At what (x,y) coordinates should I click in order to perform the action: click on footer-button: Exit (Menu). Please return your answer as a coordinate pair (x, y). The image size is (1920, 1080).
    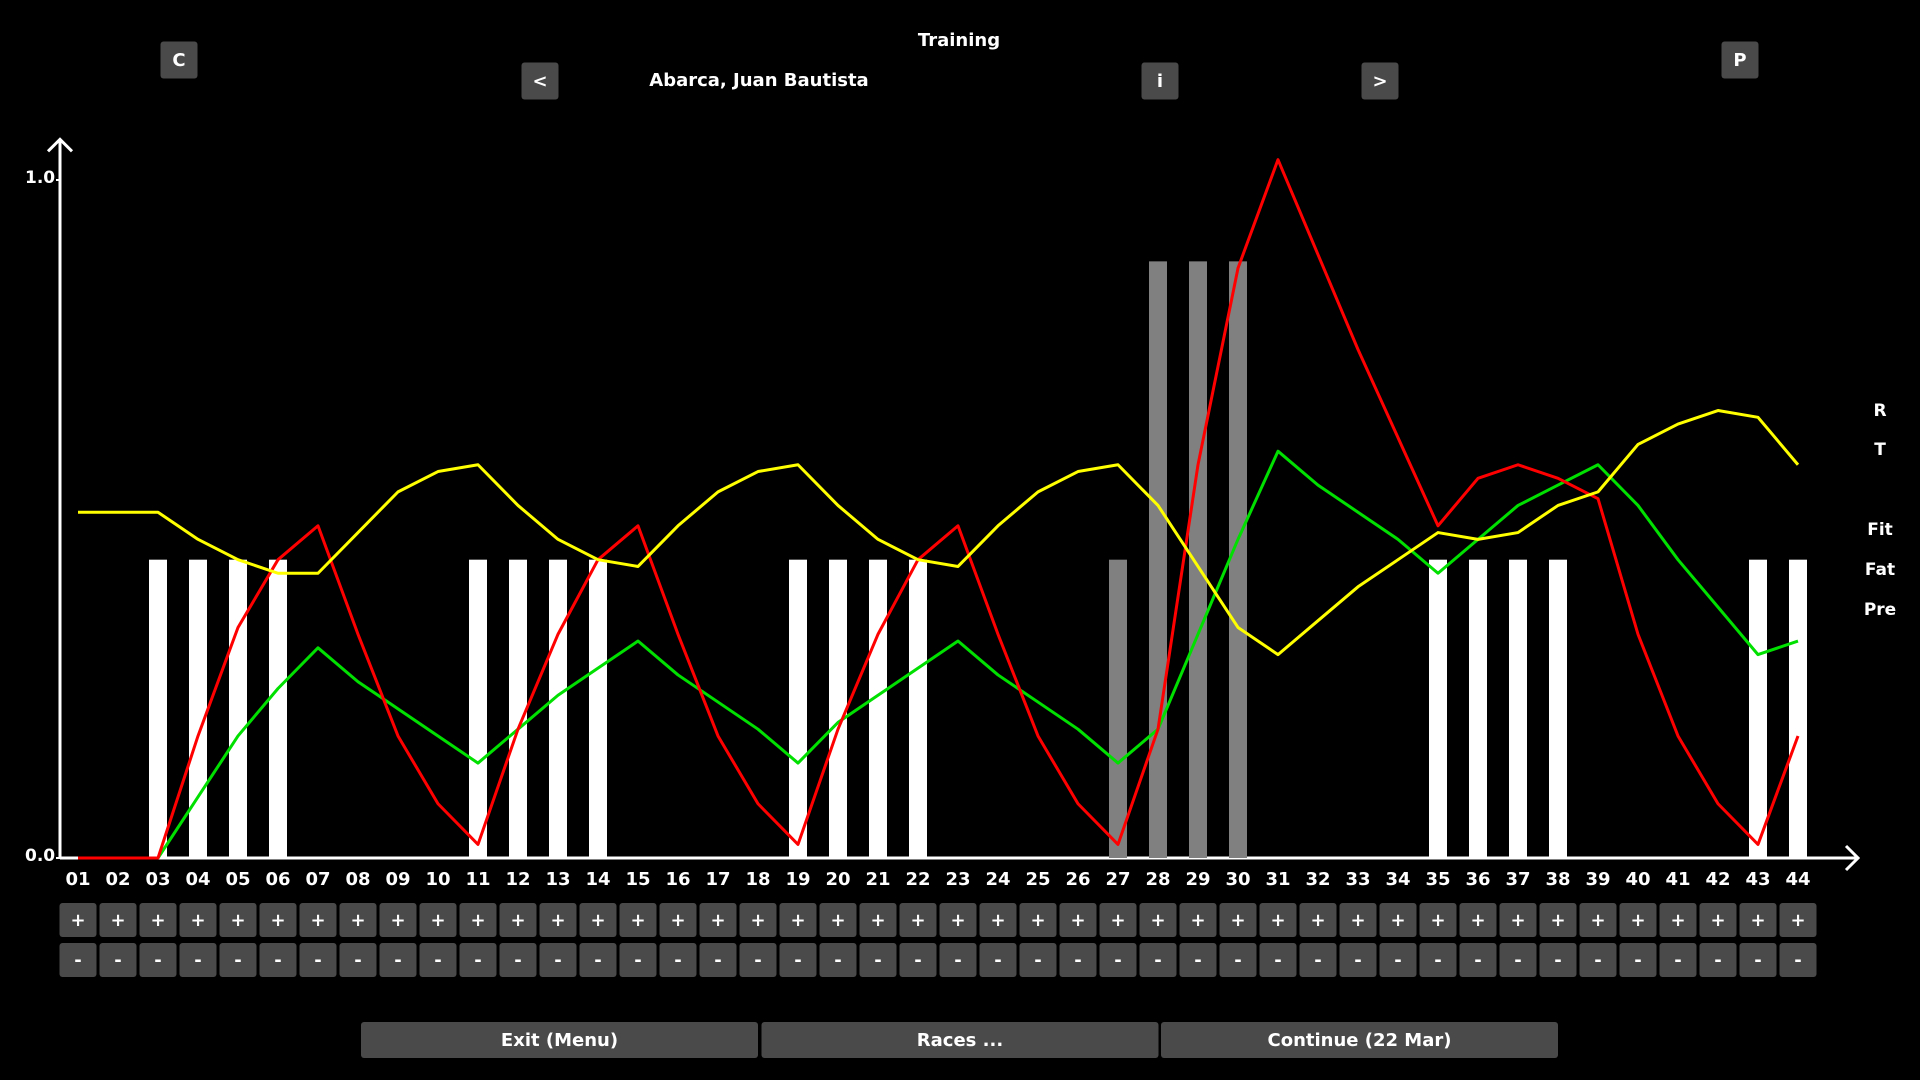
    Looking at the image, I should click on (559, 1040).